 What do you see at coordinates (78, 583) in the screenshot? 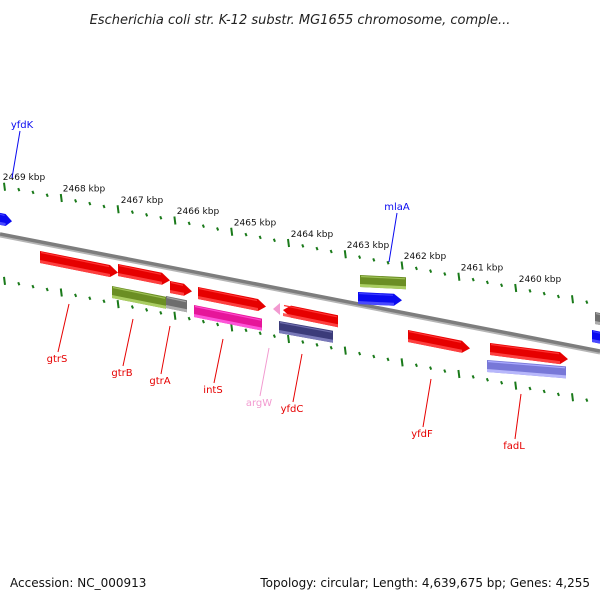
I see `accession-text: Accession: NC_000913` at bounding box center [78, 583].